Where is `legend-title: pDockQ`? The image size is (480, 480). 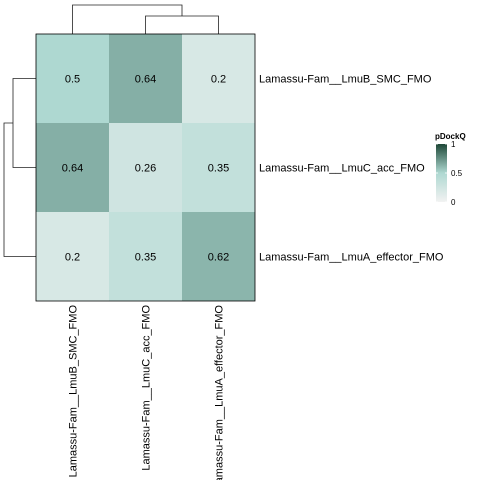
legend-title: pDockQ is located at coordinates (450, 136).